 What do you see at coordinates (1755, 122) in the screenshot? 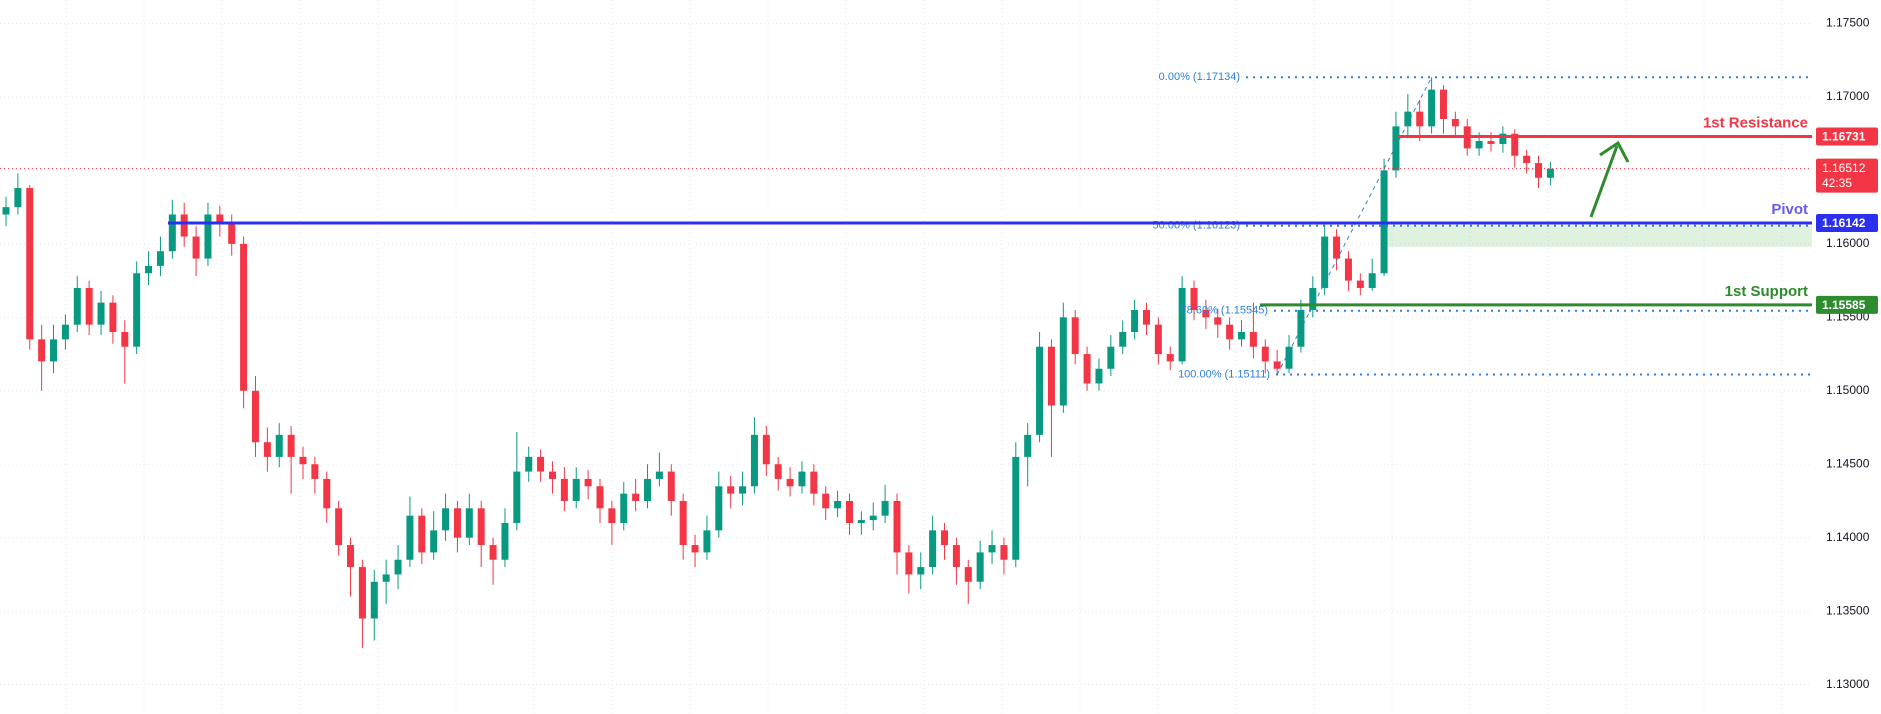
I see `level-label: 1st Resistance` at bounding box center [1755, 122].